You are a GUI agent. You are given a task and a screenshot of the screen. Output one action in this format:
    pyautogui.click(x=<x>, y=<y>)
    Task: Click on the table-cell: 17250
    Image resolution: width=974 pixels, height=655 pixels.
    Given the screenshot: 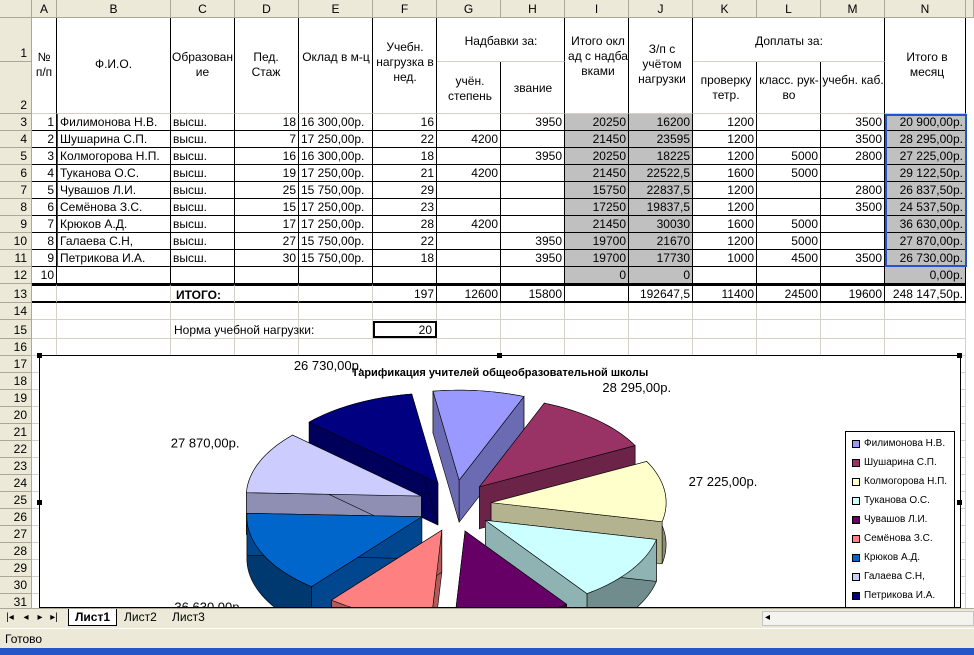 What is the action you would take?
    pyautogui.click(x=597, y=207)
    